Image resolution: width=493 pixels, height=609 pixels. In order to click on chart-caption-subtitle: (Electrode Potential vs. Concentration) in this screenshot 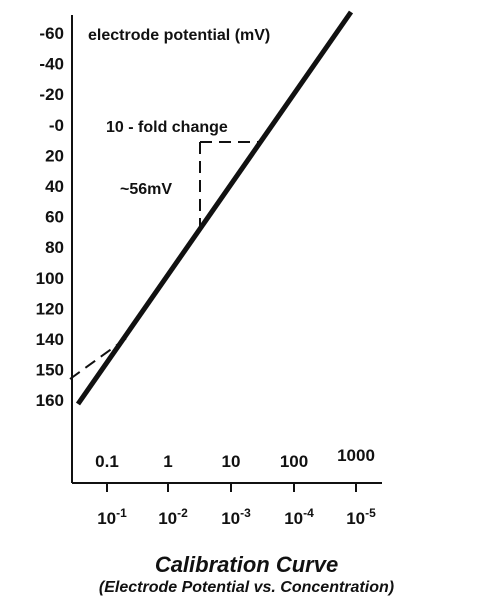, I will do `click(246, 587)`.